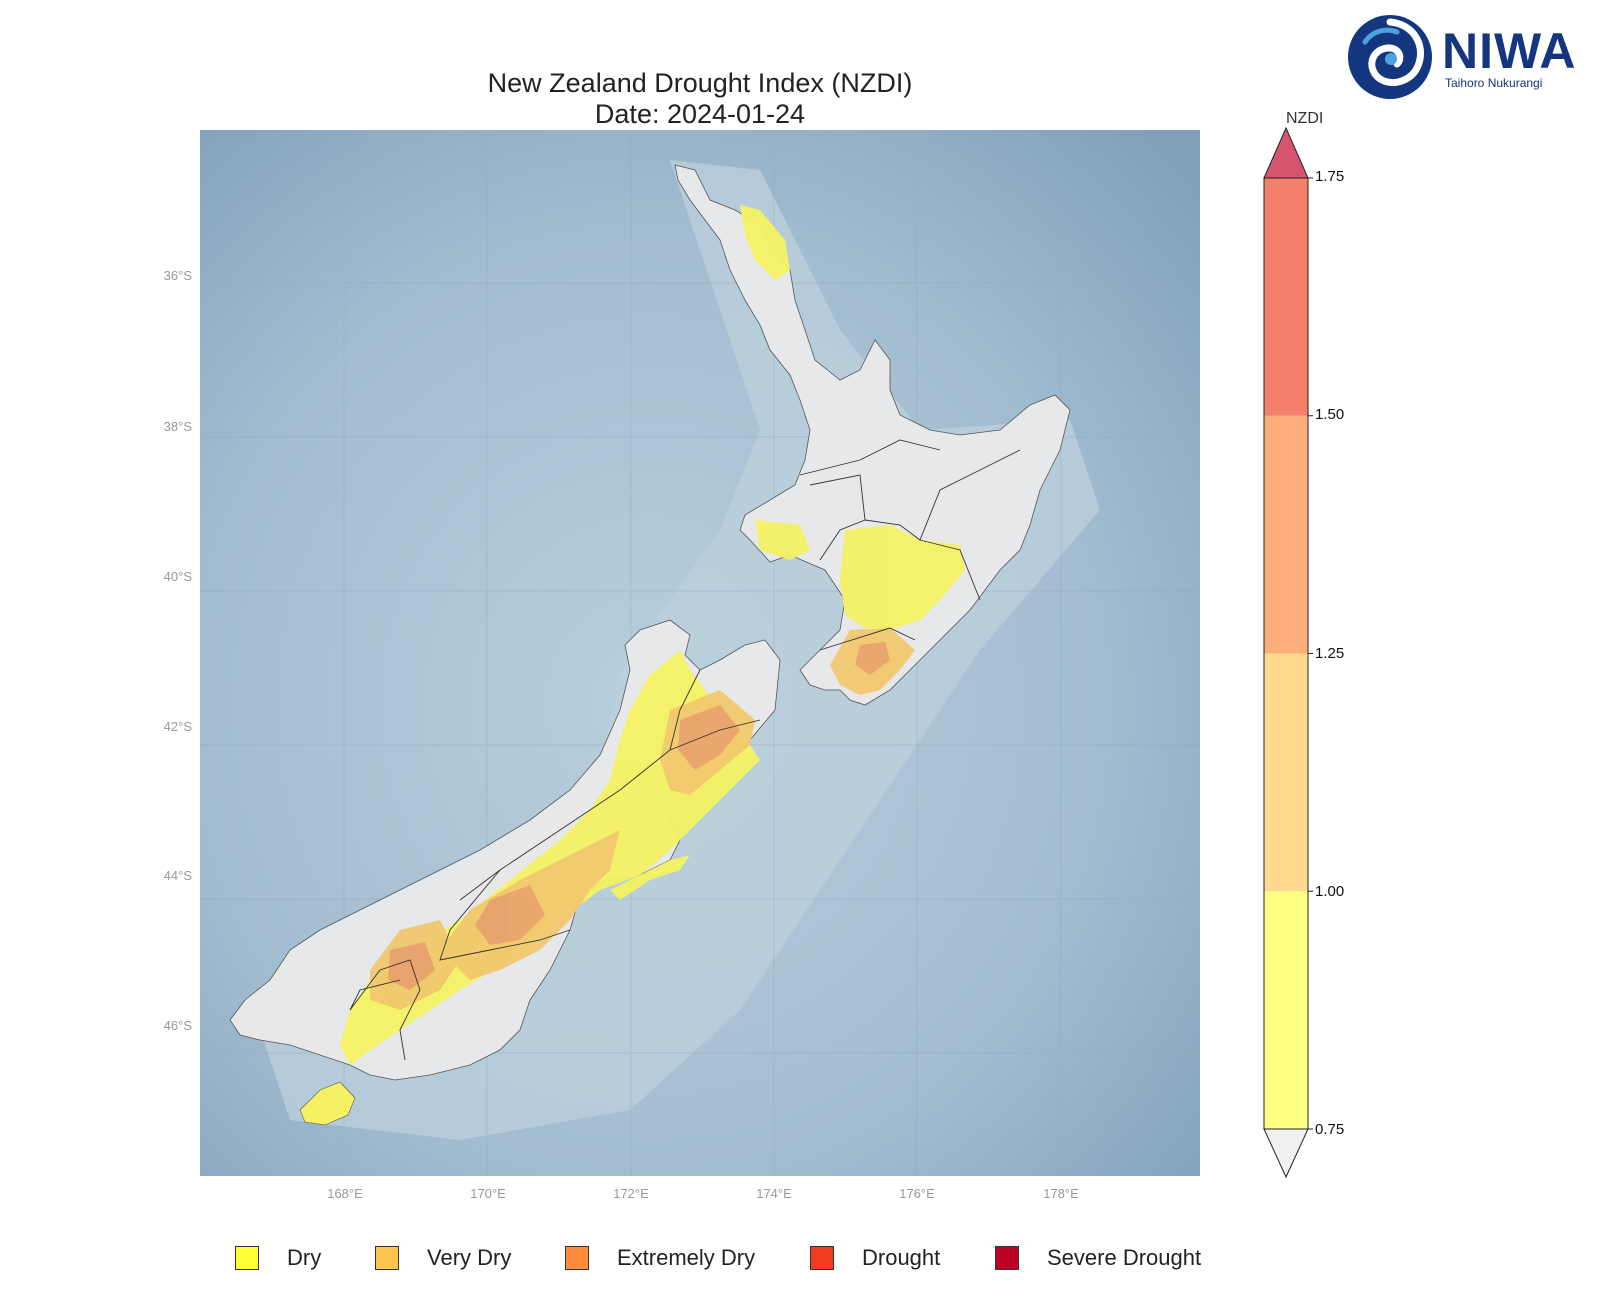 The width and height of the screenshot is (1600, 1300). I want to click on lon-label-178: 178°E, so click(1061, 1193).